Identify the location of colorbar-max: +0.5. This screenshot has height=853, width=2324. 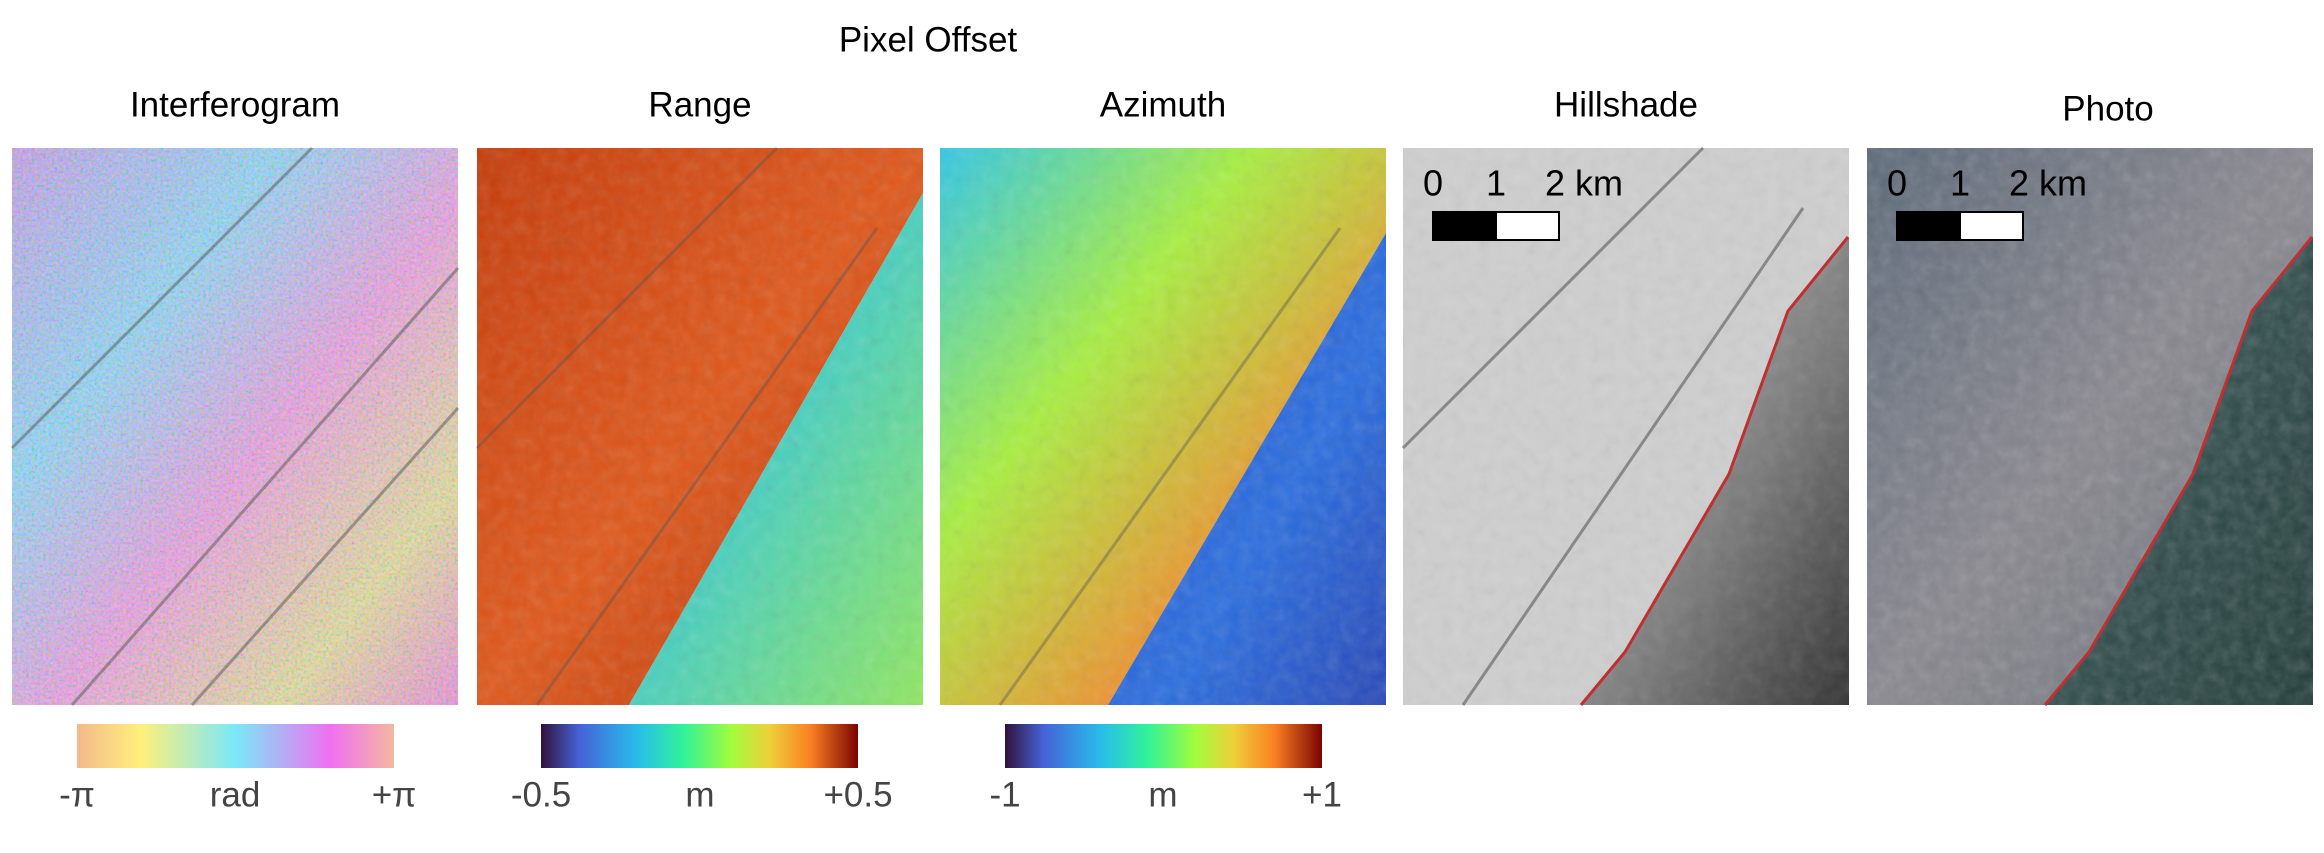
(857, 794).